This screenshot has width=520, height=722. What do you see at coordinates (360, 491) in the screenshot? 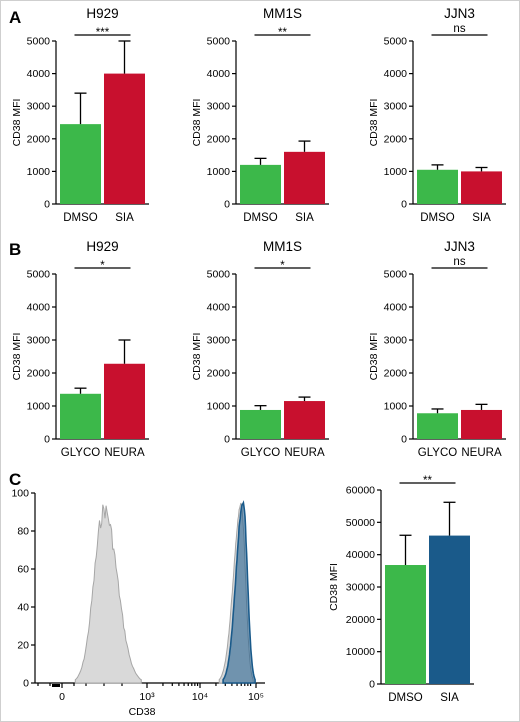
I see `y-tick-label: 60000` at bounding box center [360, 491].